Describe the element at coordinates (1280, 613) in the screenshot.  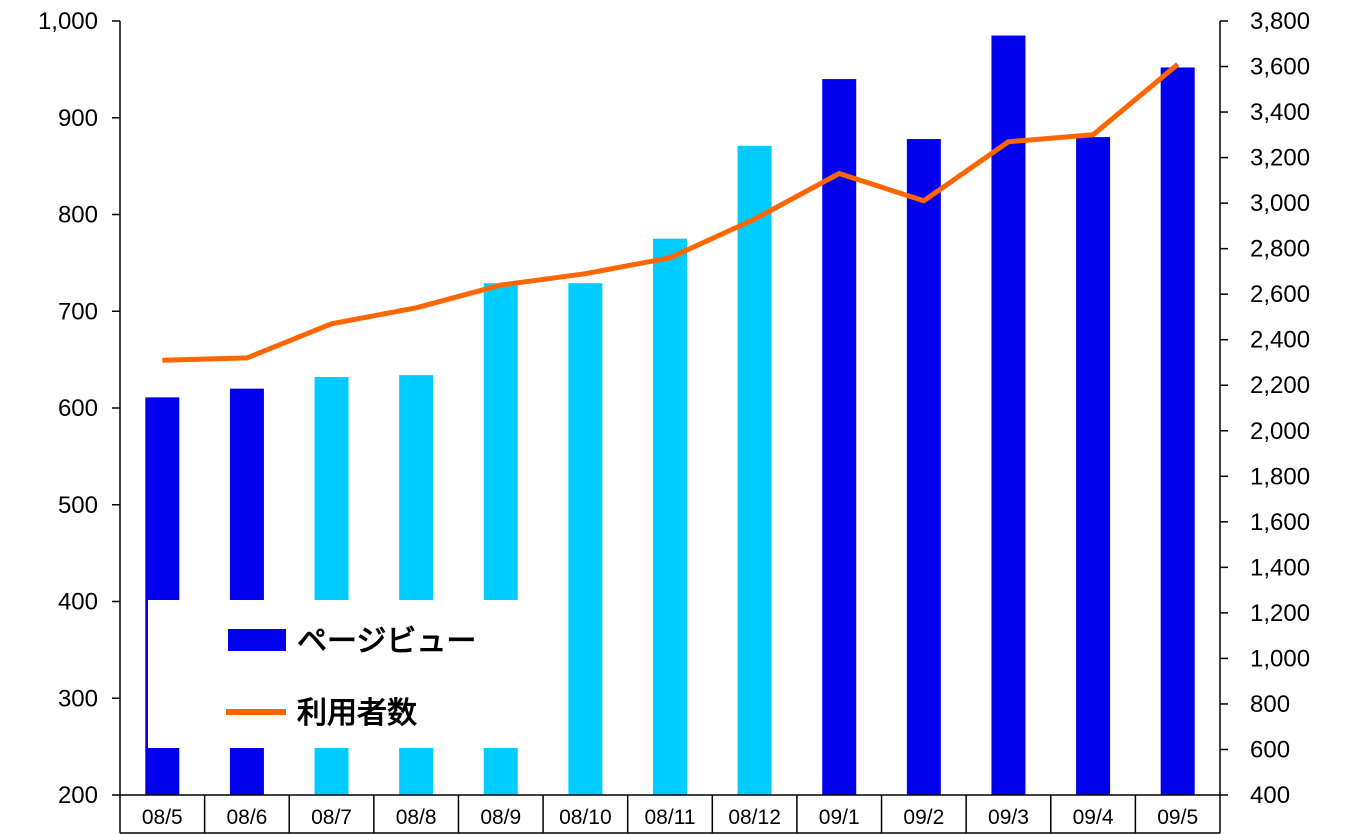
I see `y-right-tick-label: 1,200` at that location.